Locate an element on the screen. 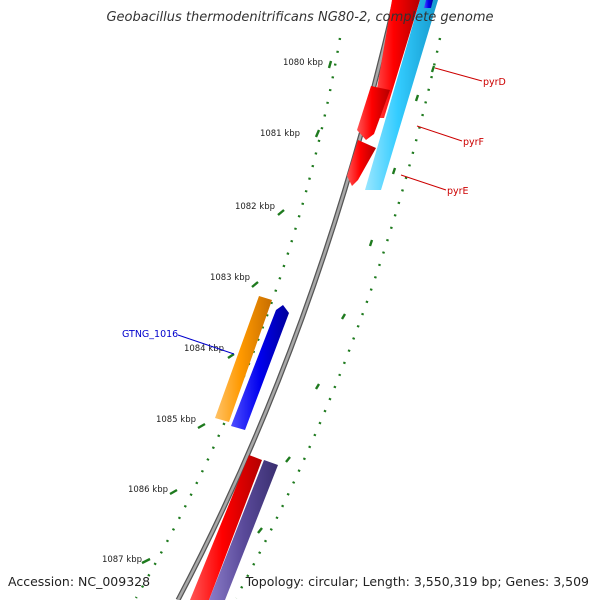  pyrD-leader is located at coordinates (458, 74).